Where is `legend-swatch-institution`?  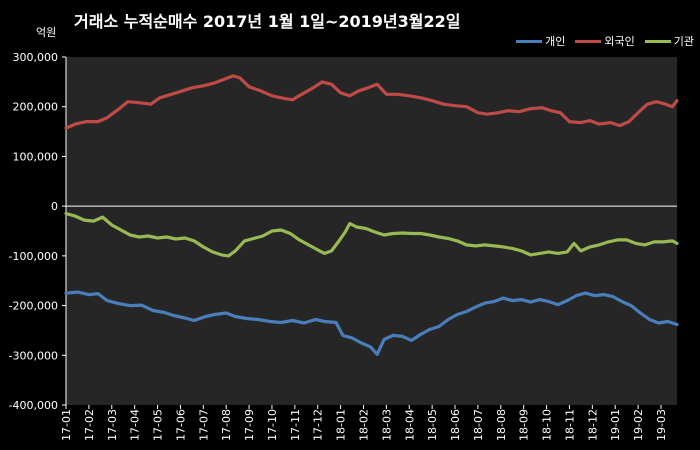
legend-swatch-institution is located at coordinates (657, 41).